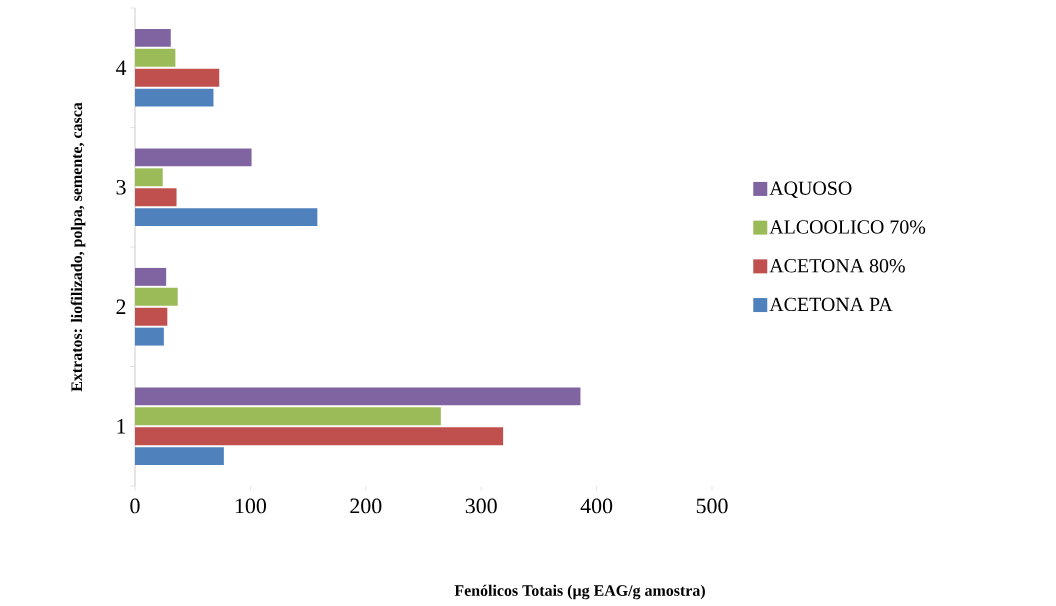  I want to click on legend-label: ALCOOLICO 70%, so click(847, 227).